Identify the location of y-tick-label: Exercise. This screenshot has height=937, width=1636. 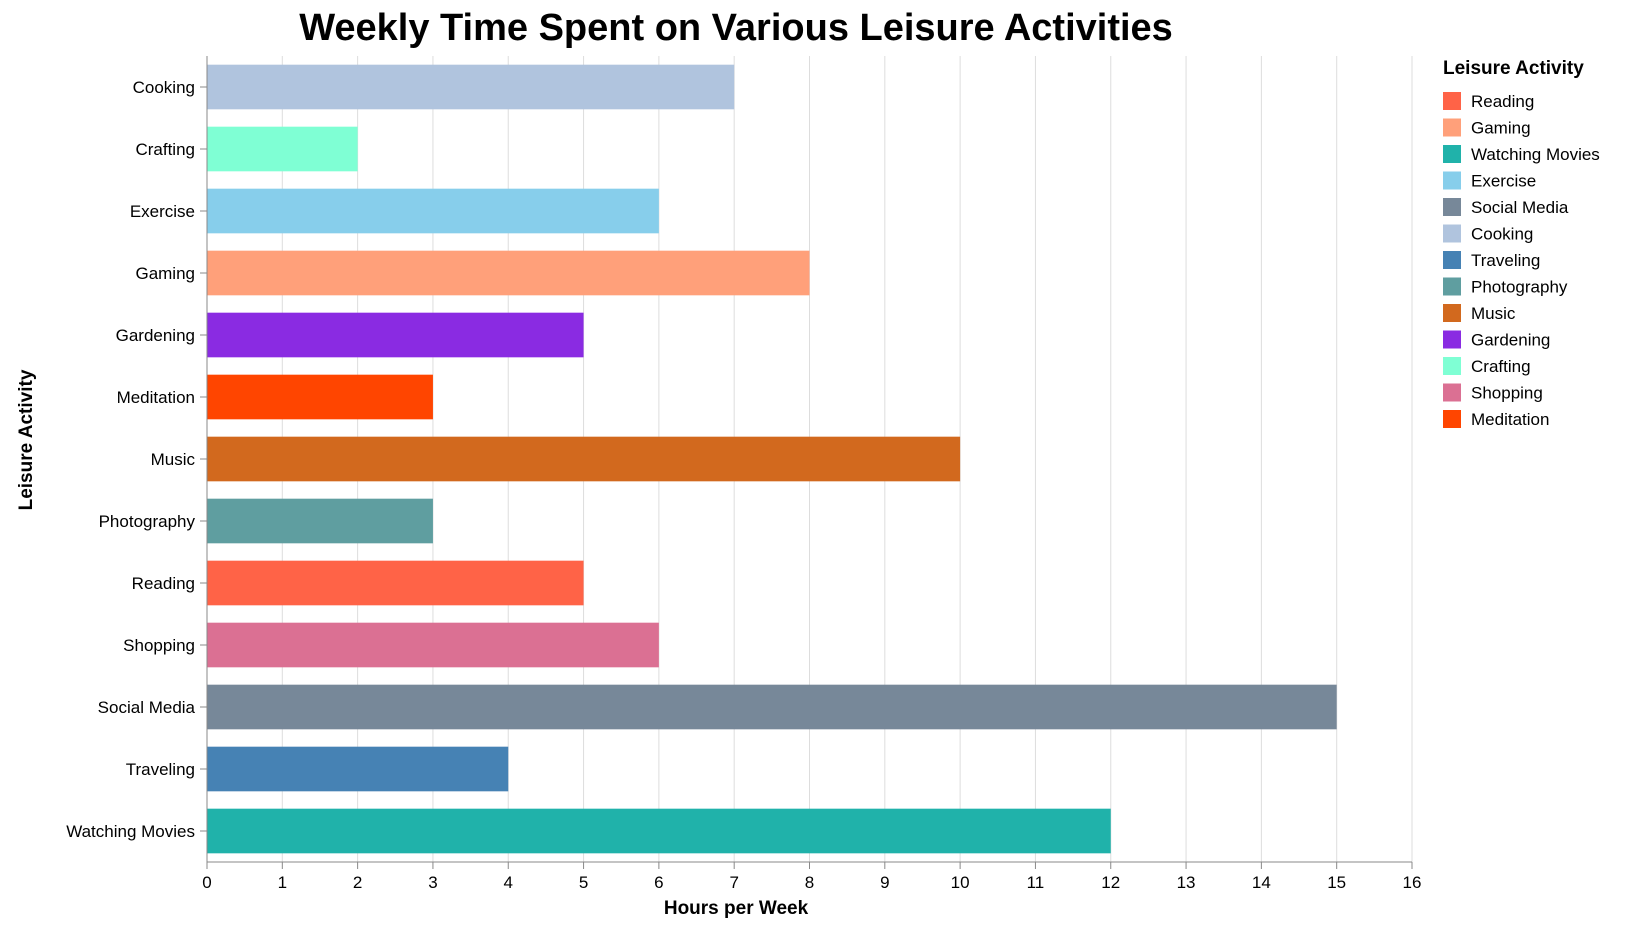
(162, 211).